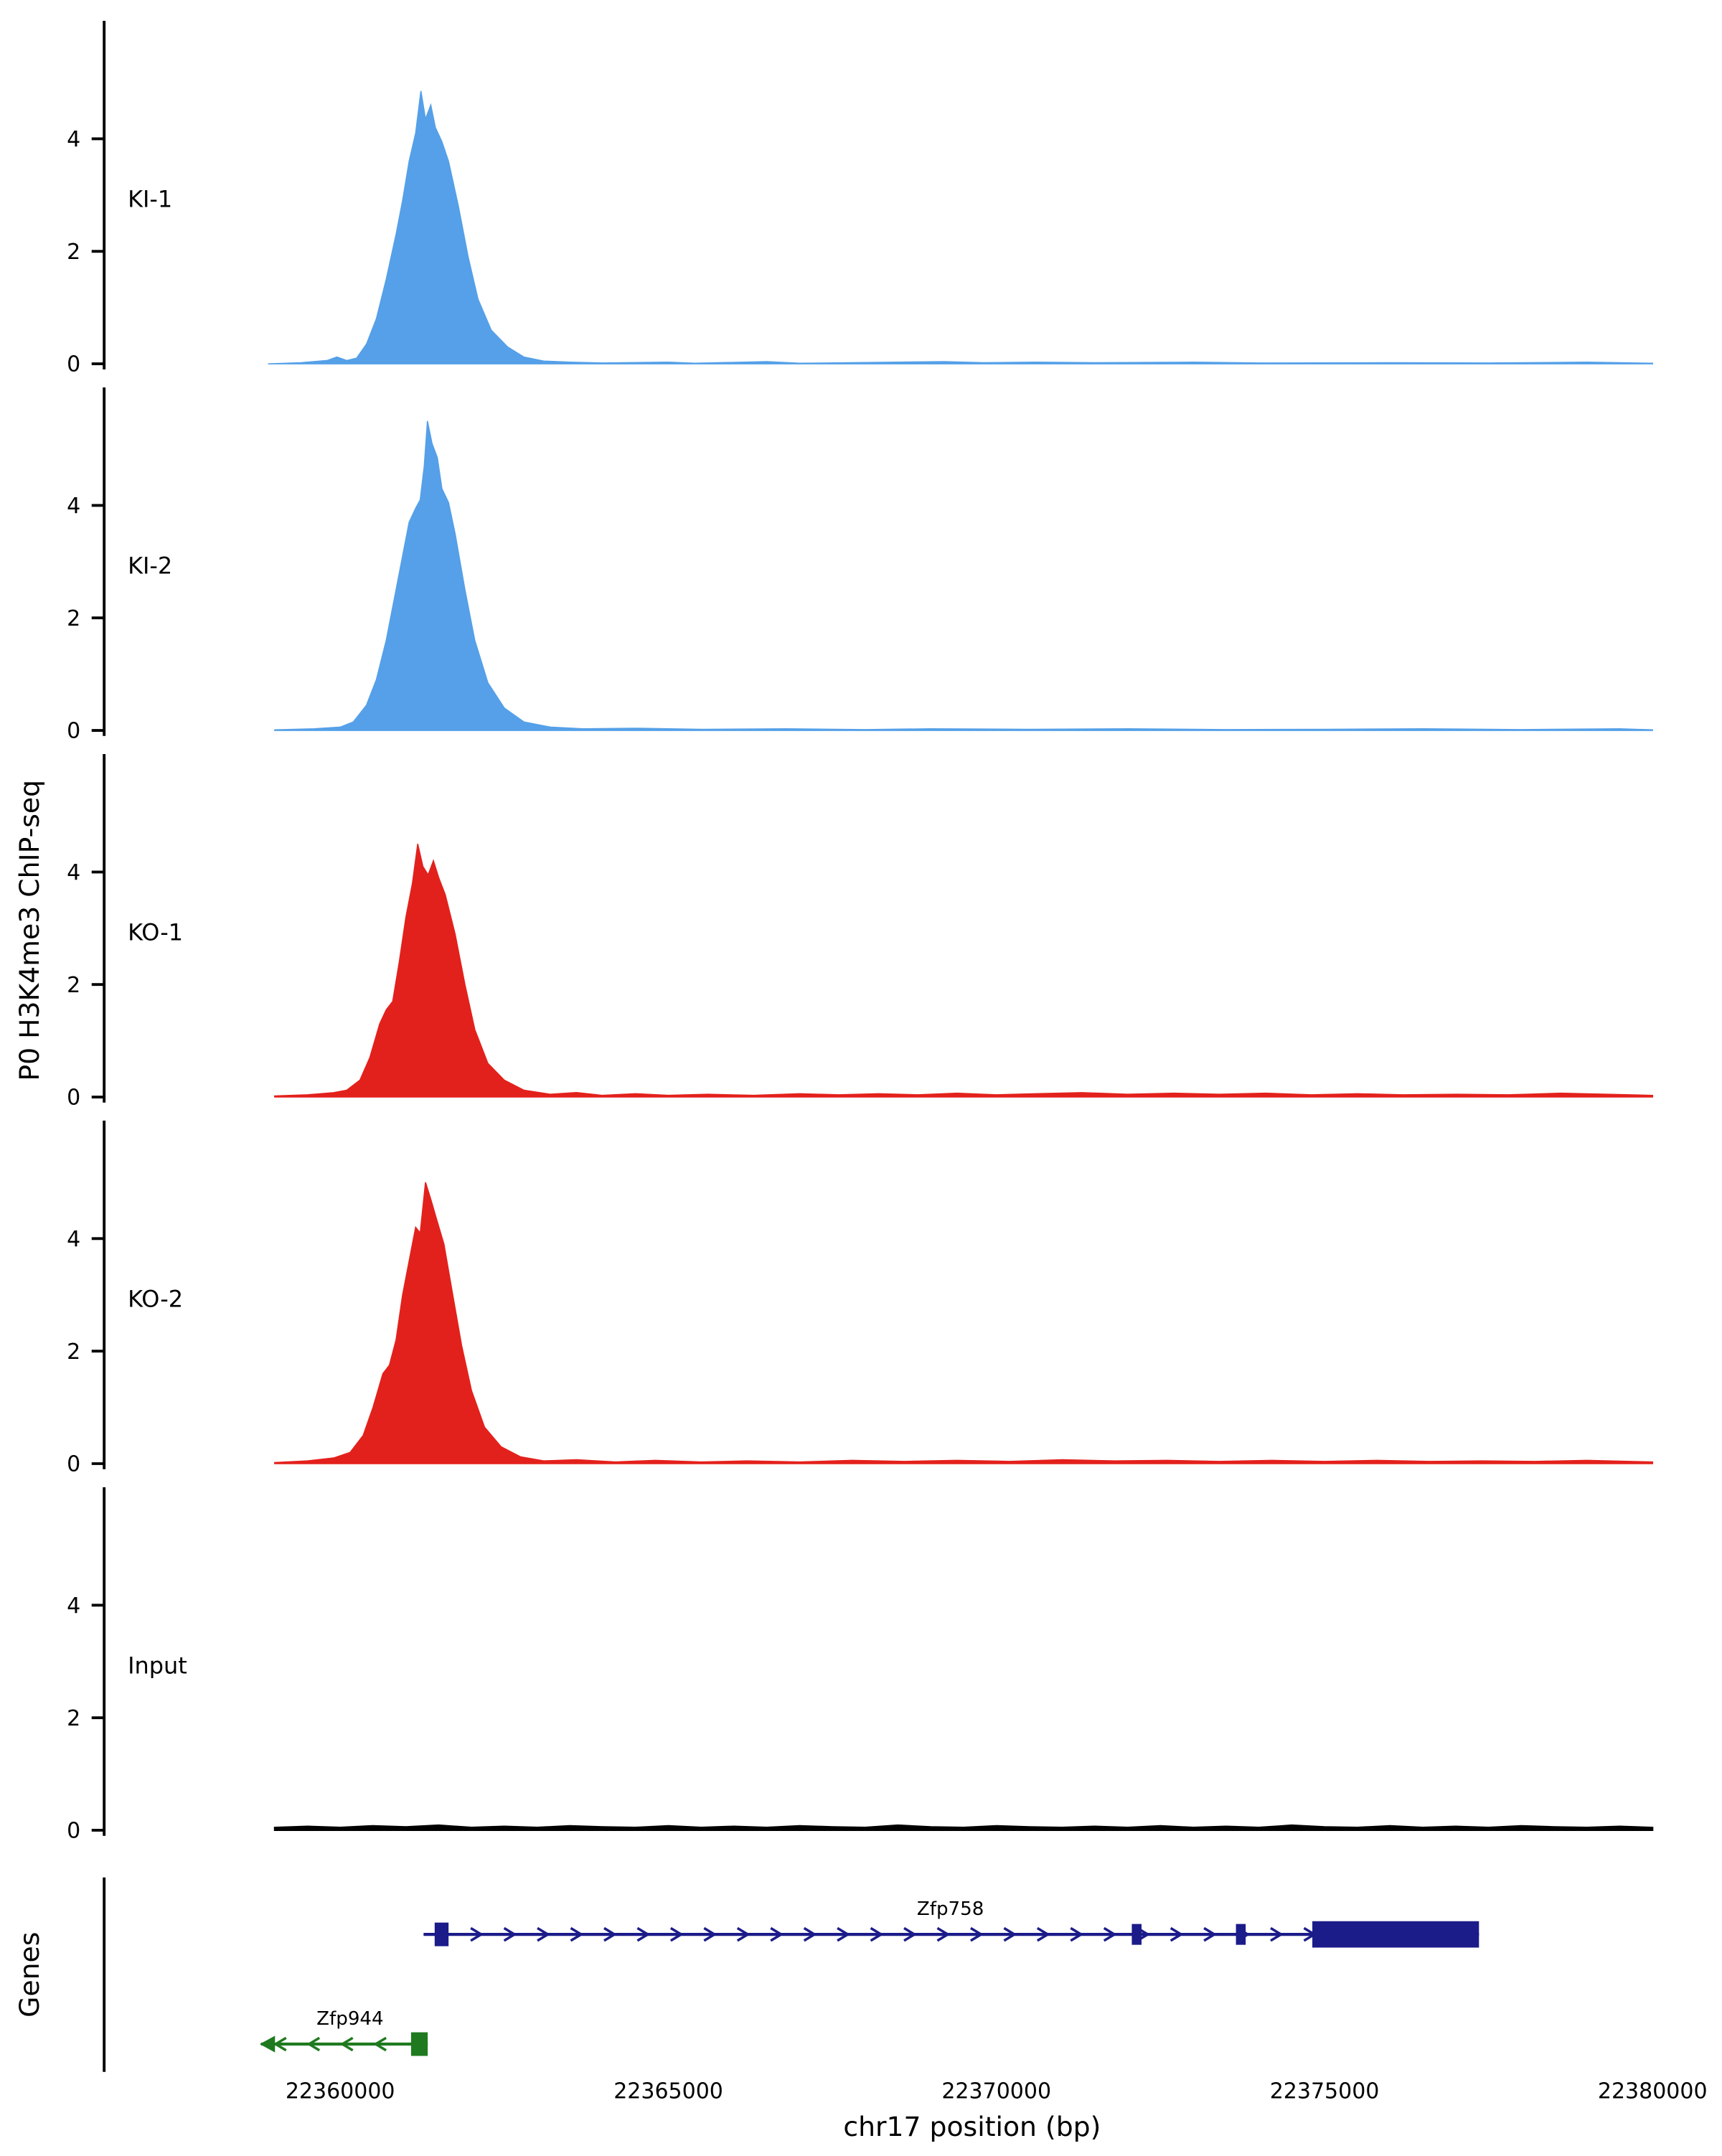 The height and width of the screenshot is (2156, 1722). What do you see at coordinates (156, 932) in the screenshot?
I see `track-label-ko-1: KO-1` at bounding box center [156, 932].